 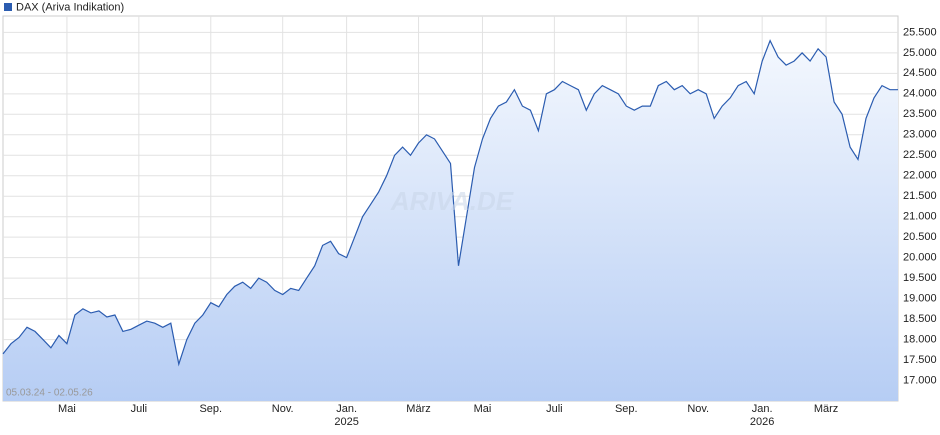 What do you see at coordinates (920, 135) in the screenshot?
I see `y-tick-label: 23.000` at bounding box center [920, 135].